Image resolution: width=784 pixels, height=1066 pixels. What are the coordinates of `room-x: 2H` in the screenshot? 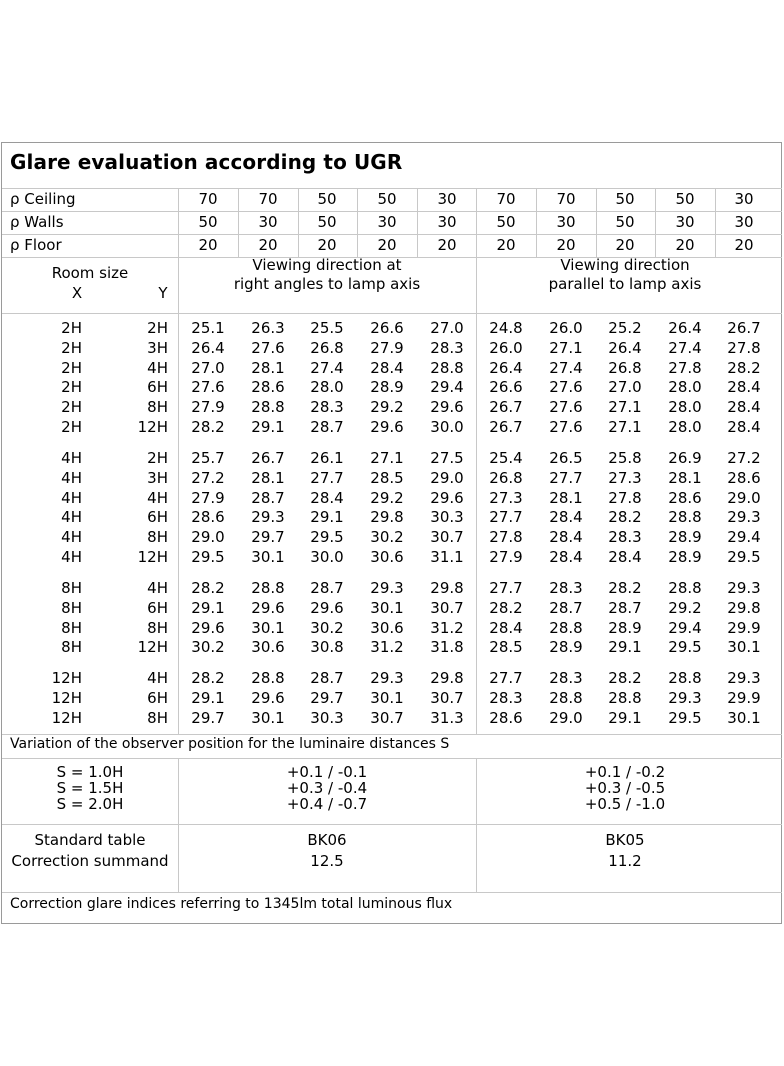 It's located at (71, 407).